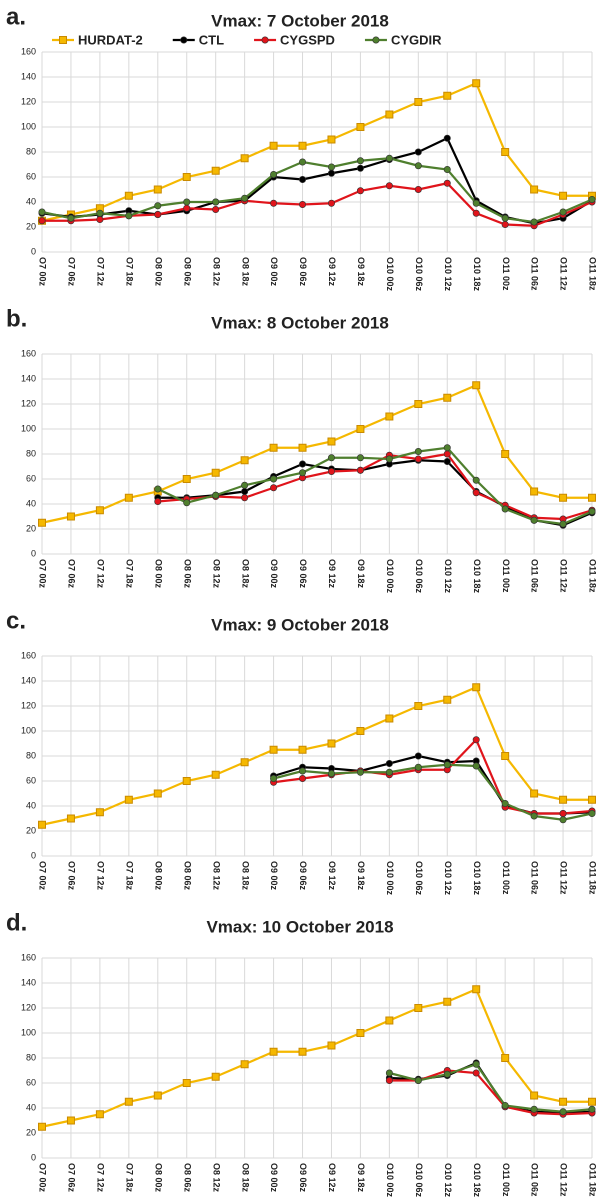 Image resolution: width=600 pixels, height=1199 pixels. What do you see at coordinates (43, 574) in the screenshot?
I see `x-tick-label: O7 00z` at bounding box center [43, 574].